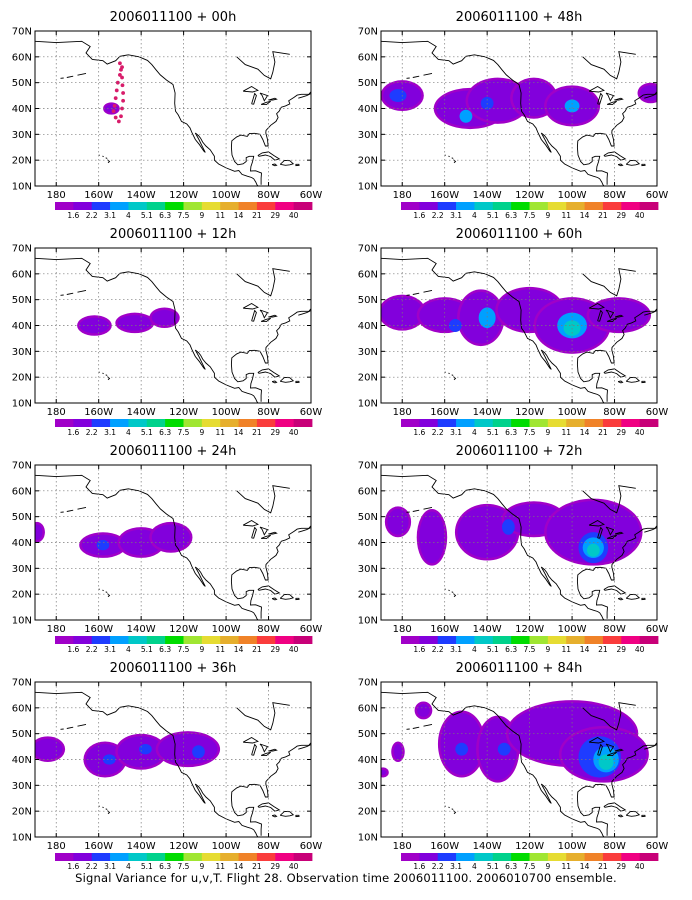  What do you see at coordinates (419, 649) in the screenshot?
I see `colorbar-label: 1.6` at bounding box center [419, 649].